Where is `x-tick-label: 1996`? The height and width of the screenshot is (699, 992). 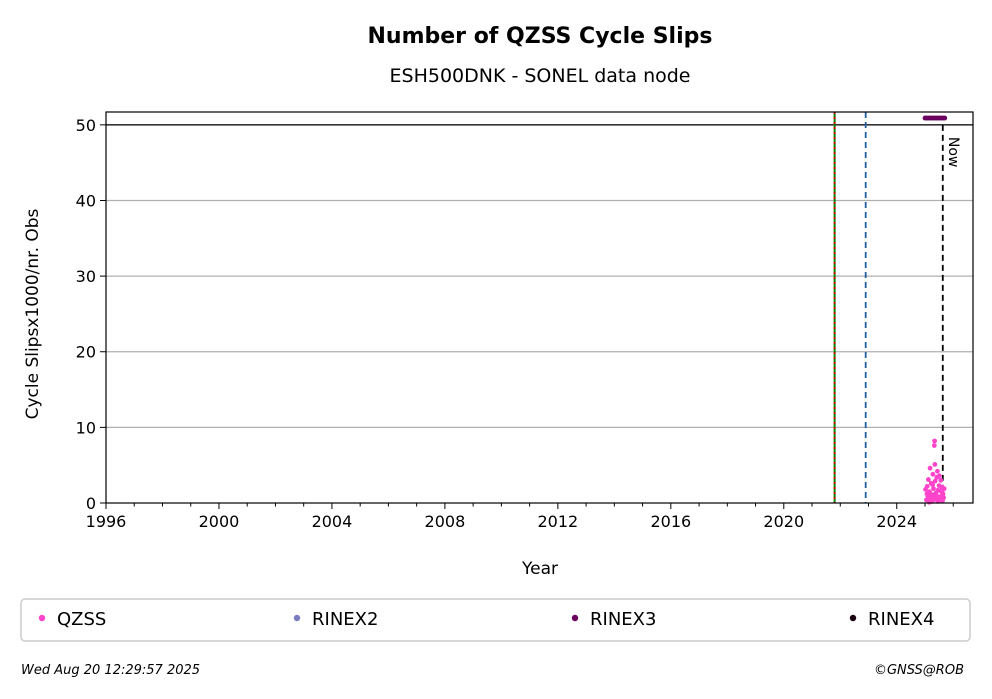 x-tick-label: 1996 is located at coordinates (106, 521).